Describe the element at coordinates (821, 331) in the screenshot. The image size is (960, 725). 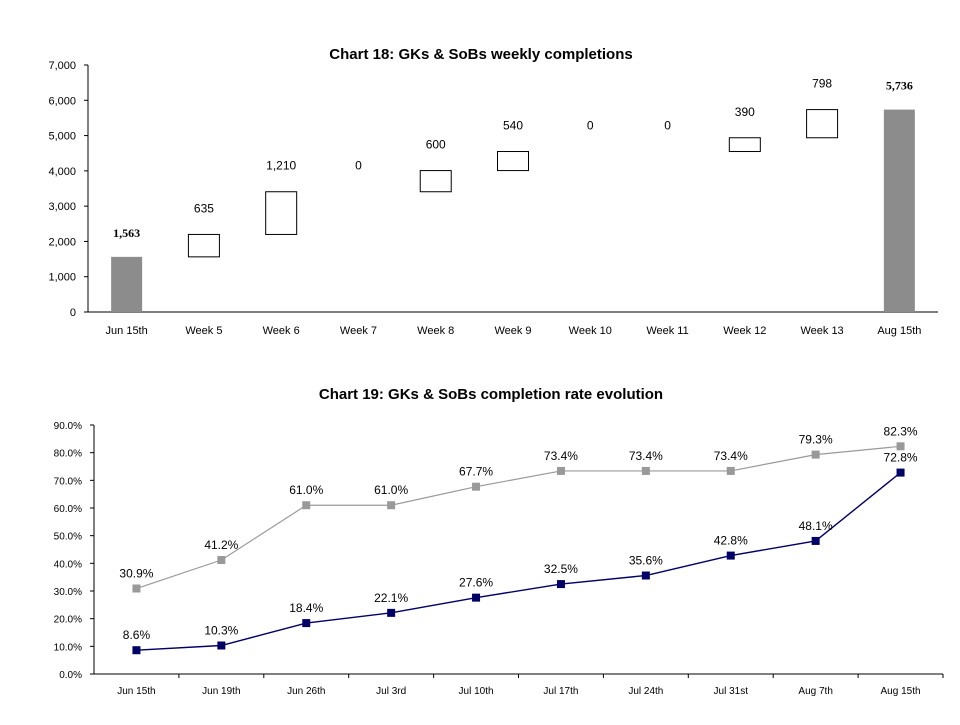
I see `chart18-x-tick-label: Week 13` at that location.